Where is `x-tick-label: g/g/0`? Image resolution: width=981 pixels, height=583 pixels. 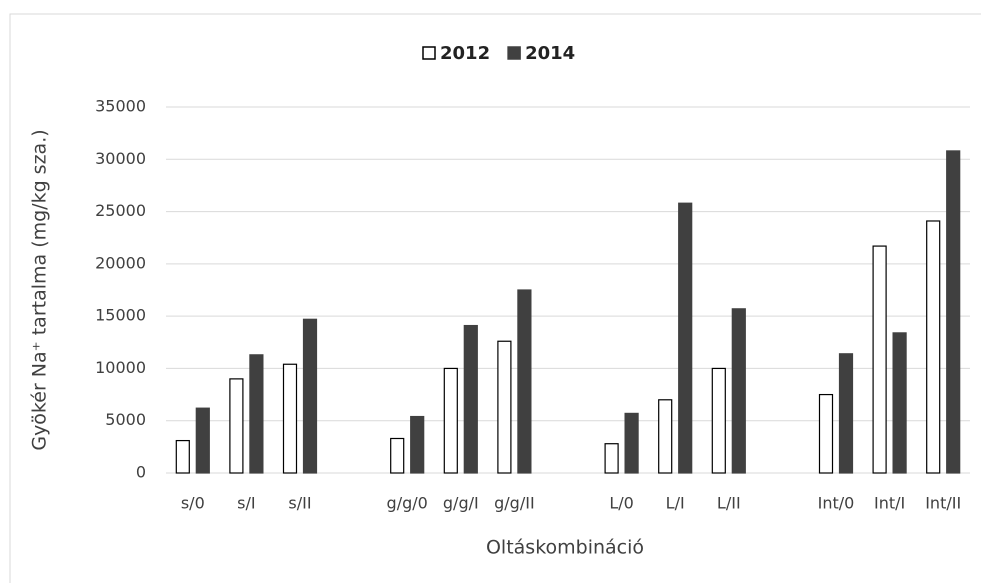 x-tick-label: g/g/0 is located at coordinates (407, 503).